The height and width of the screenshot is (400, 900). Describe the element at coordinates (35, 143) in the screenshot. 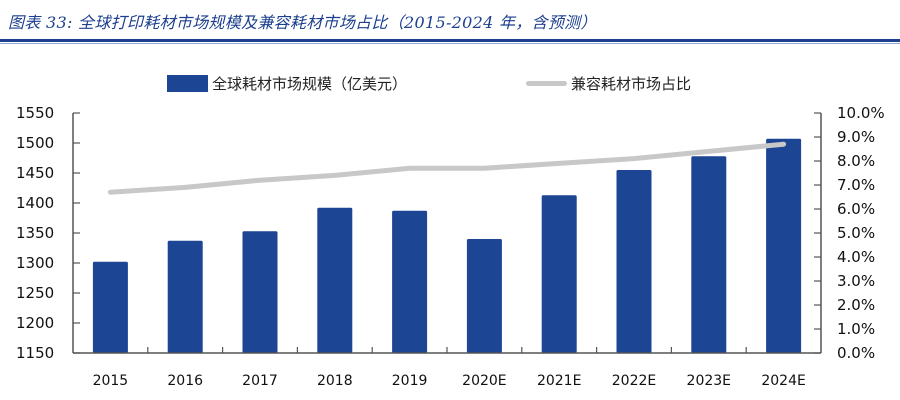

I see `y-tick-label-left: 1500` at that location.